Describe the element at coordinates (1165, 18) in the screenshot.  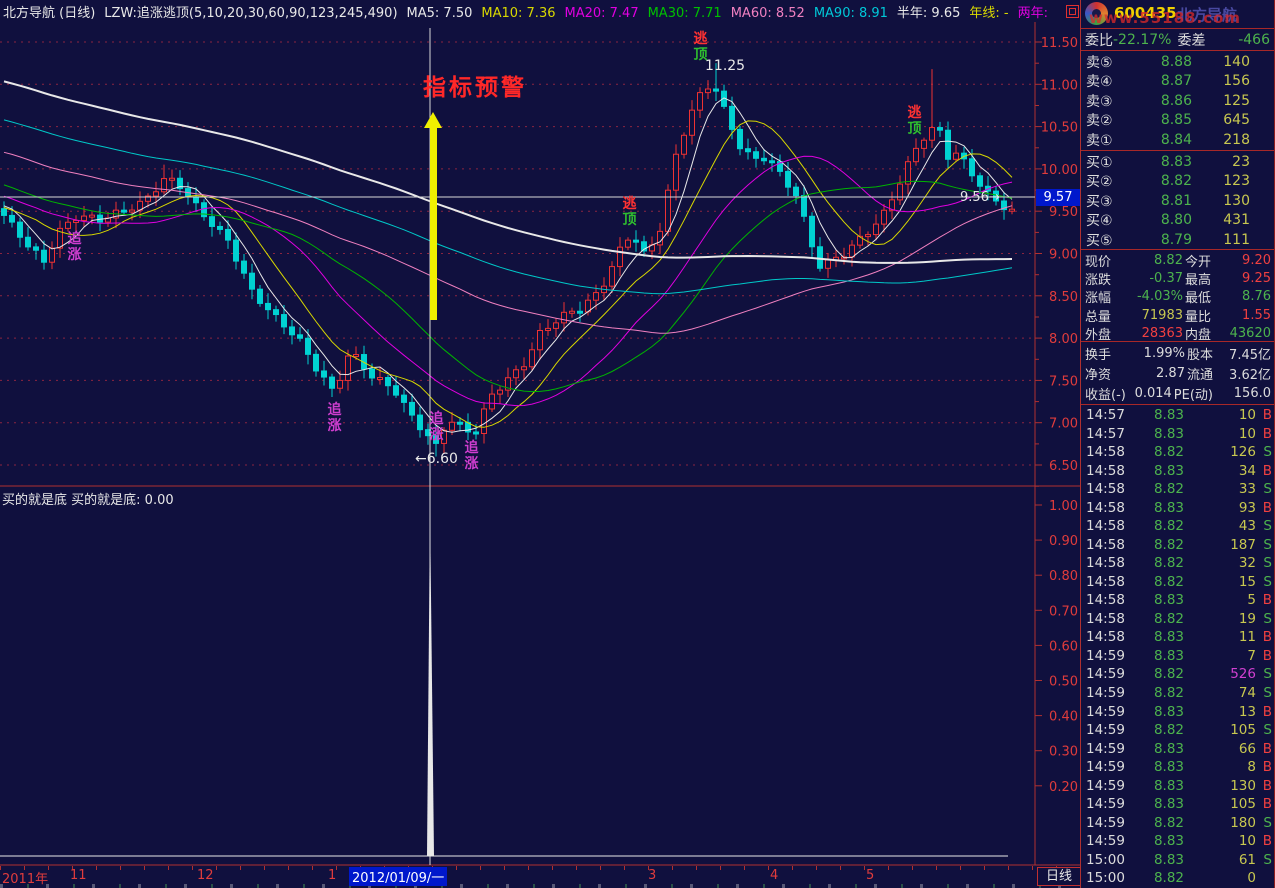
I see `watermark-text: www.55188.com` at that location.